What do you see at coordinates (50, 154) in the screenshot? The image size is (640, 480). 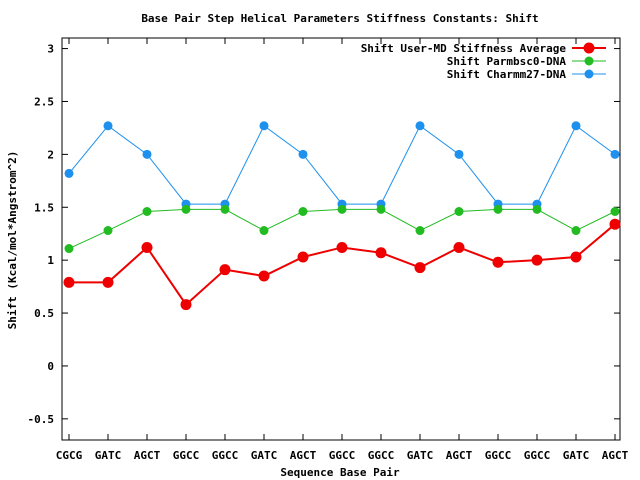 I see `y-tick-label: 2` at bounding box center [50, 154].